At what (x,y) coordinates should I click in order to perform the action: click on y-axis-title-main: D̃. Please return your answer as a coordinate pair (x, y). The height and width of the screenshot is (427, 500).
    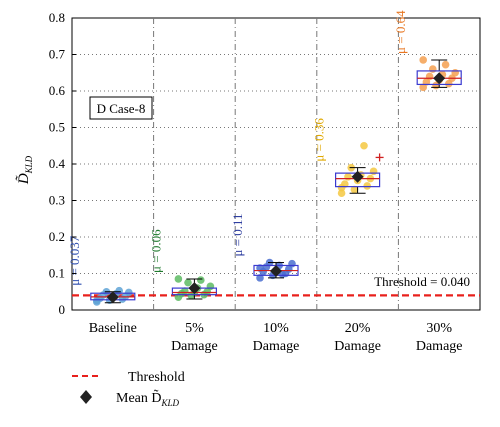
    Looking at the image, I should click on (24, 179).